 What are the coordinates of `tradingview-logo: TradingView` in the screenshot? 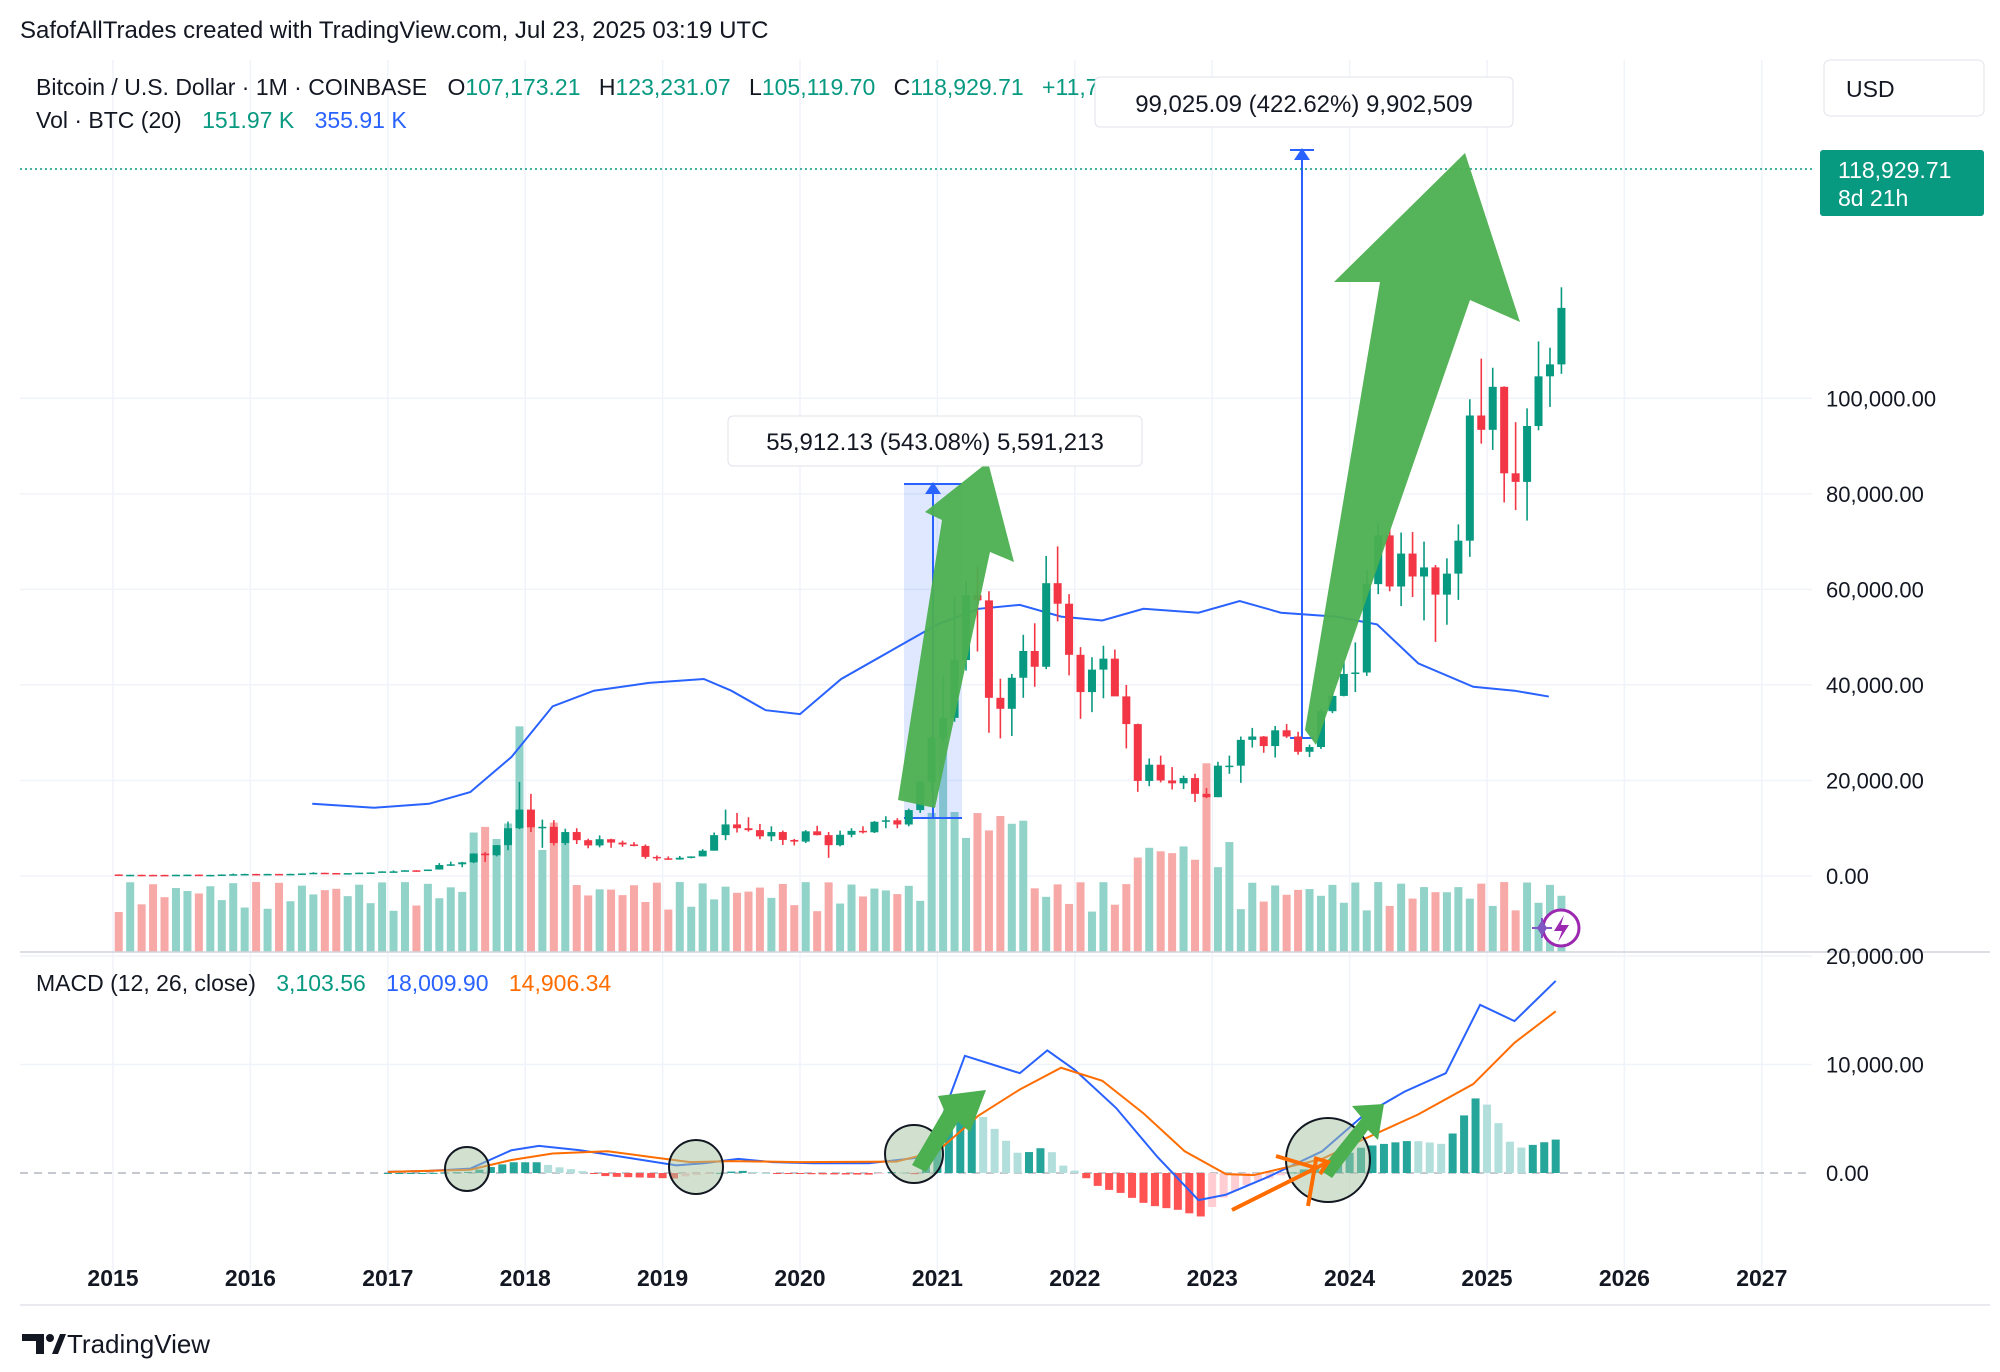 It's located at (116, 1344).